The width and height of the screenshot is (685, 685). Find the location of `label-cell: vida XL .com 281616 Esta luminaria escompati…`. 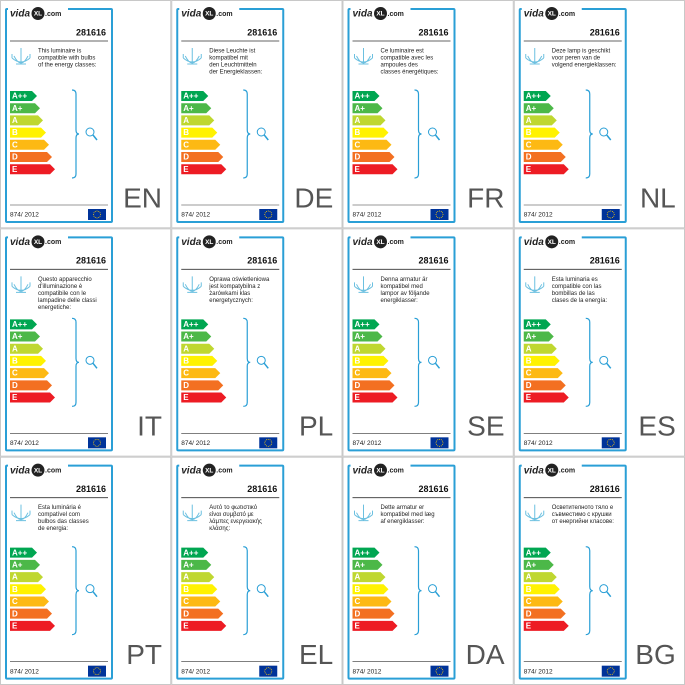

label-cell: vida XL .com 281616 Esta luminaria escompati… is located at coordinates (599, 342).